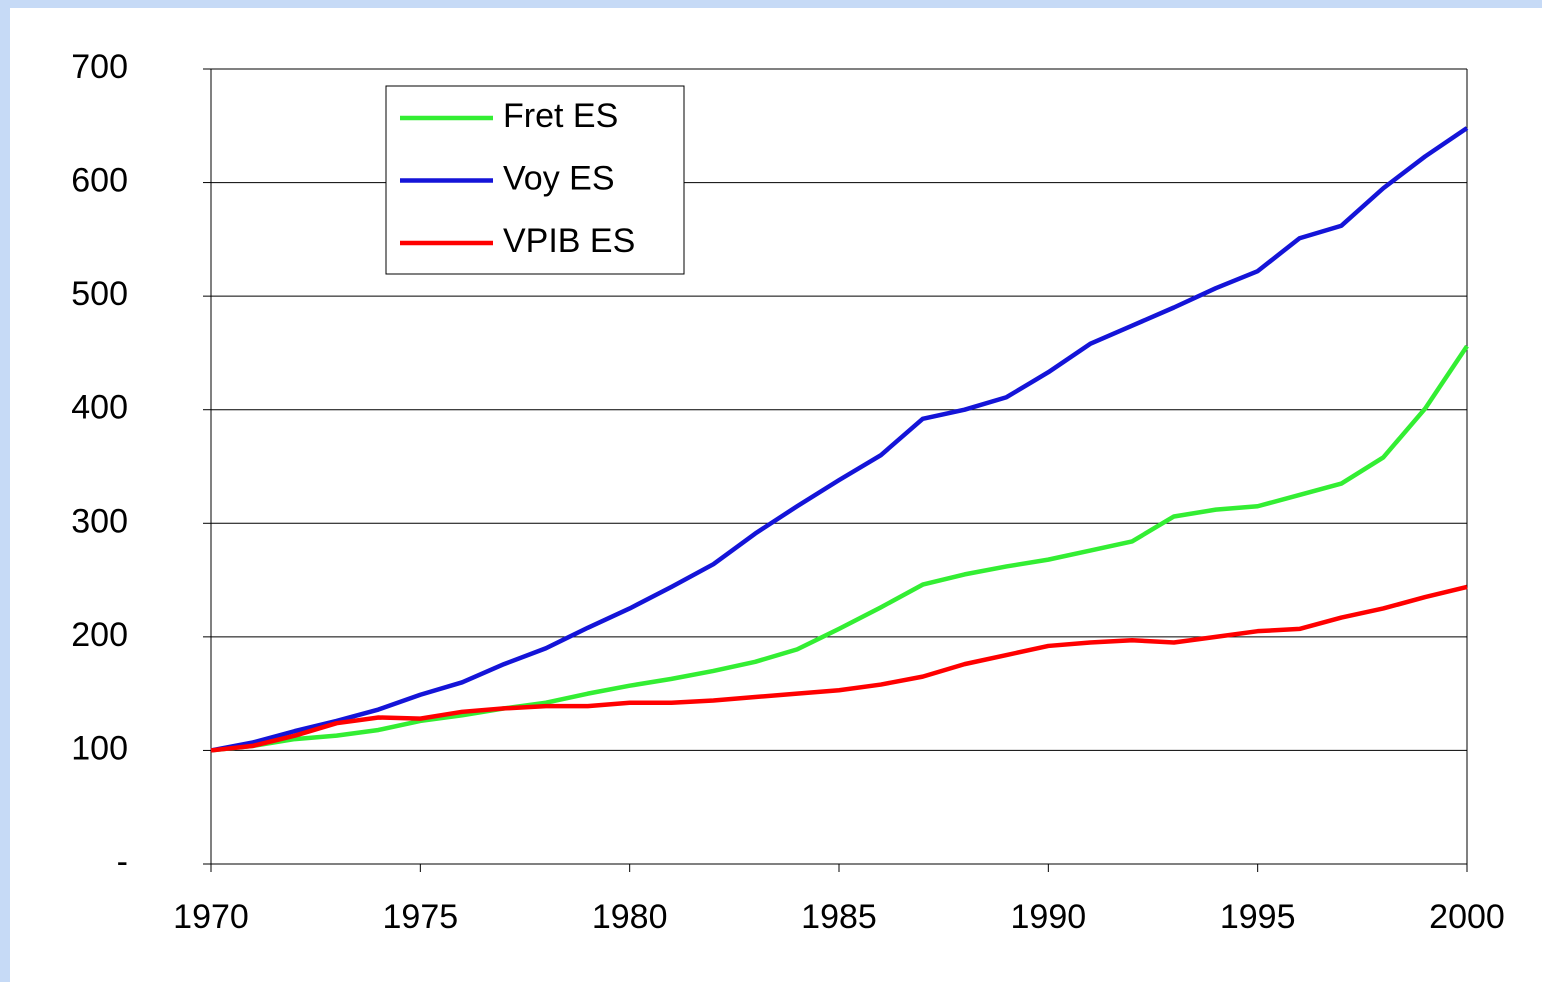 This screenshot has height=982, width=1542. I want to click on y-tick-label: 700, so click(99, 67).